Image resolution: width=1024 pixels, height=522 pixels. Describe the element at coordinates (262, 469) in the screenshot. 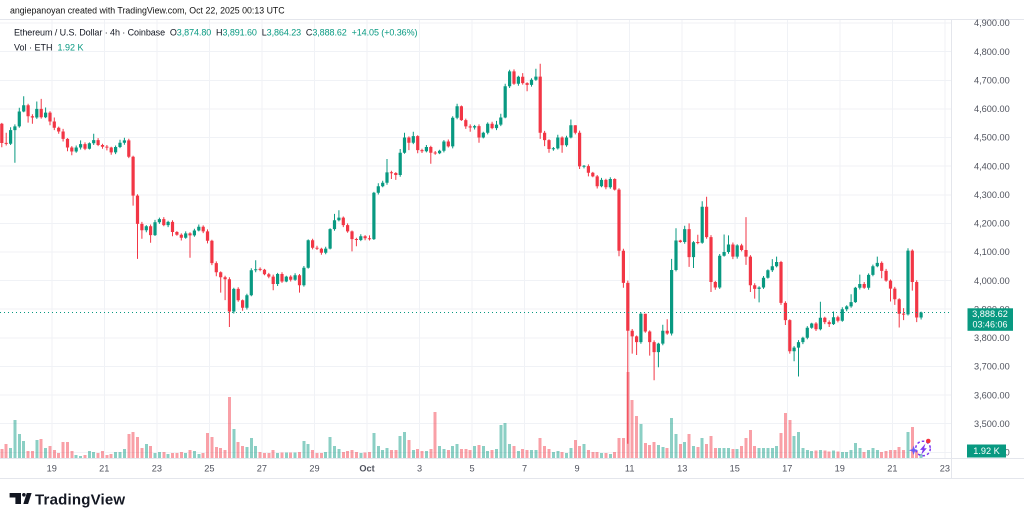

I see `svg-text: 27` at that location.